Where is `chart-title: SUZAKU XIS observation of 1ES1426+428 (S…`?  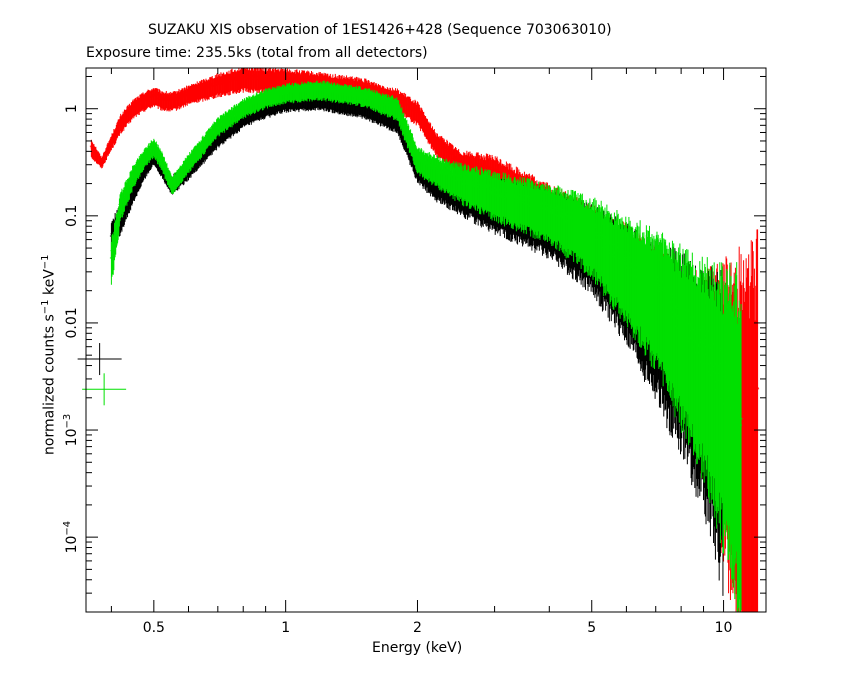
chart-title: SUZAKU XIS observation of 1ES1426+428 (S… is located at coordinates (380, 30).